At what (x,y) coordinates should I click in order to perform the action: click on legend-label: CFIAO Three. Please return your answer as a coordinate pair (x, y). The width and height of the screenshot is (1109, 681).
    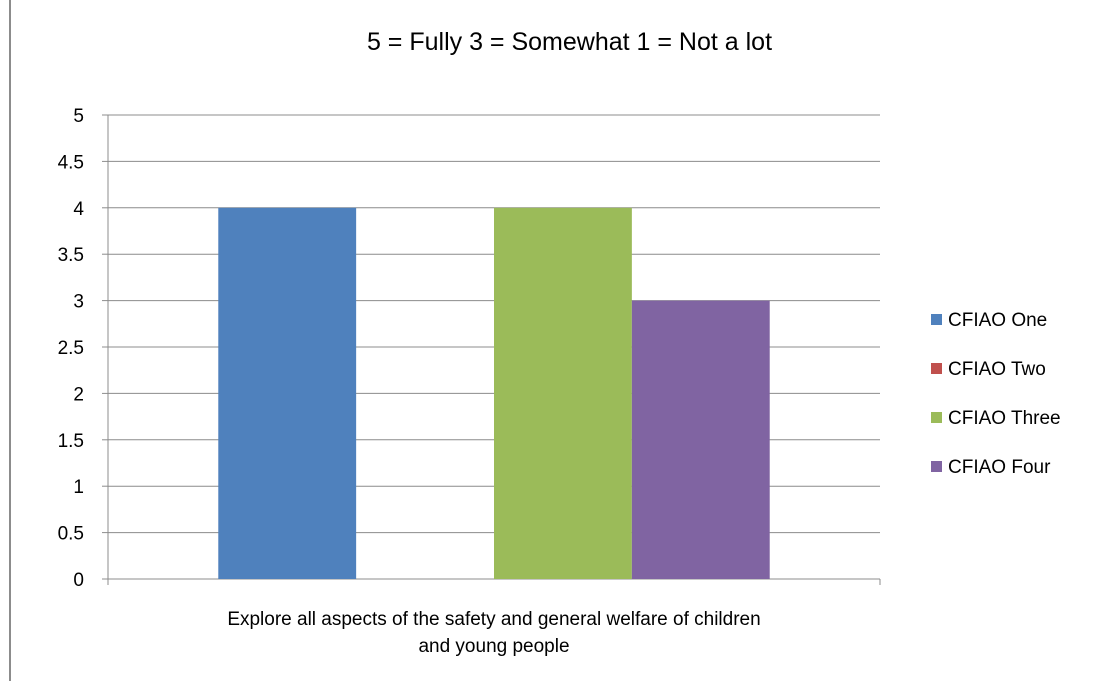
    Looking at the image, I should click on (1004, 418).